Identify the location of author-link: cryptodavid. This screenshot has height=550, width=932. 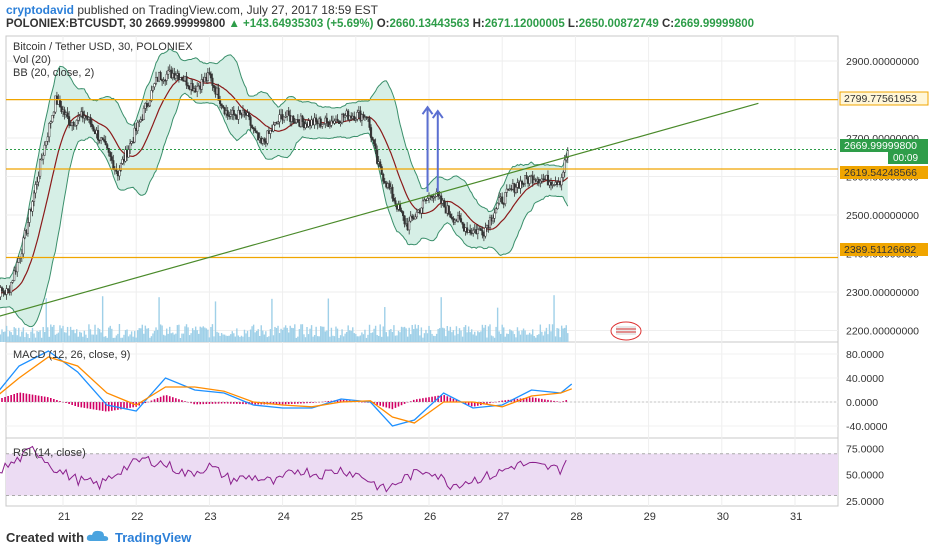
(40, 10).